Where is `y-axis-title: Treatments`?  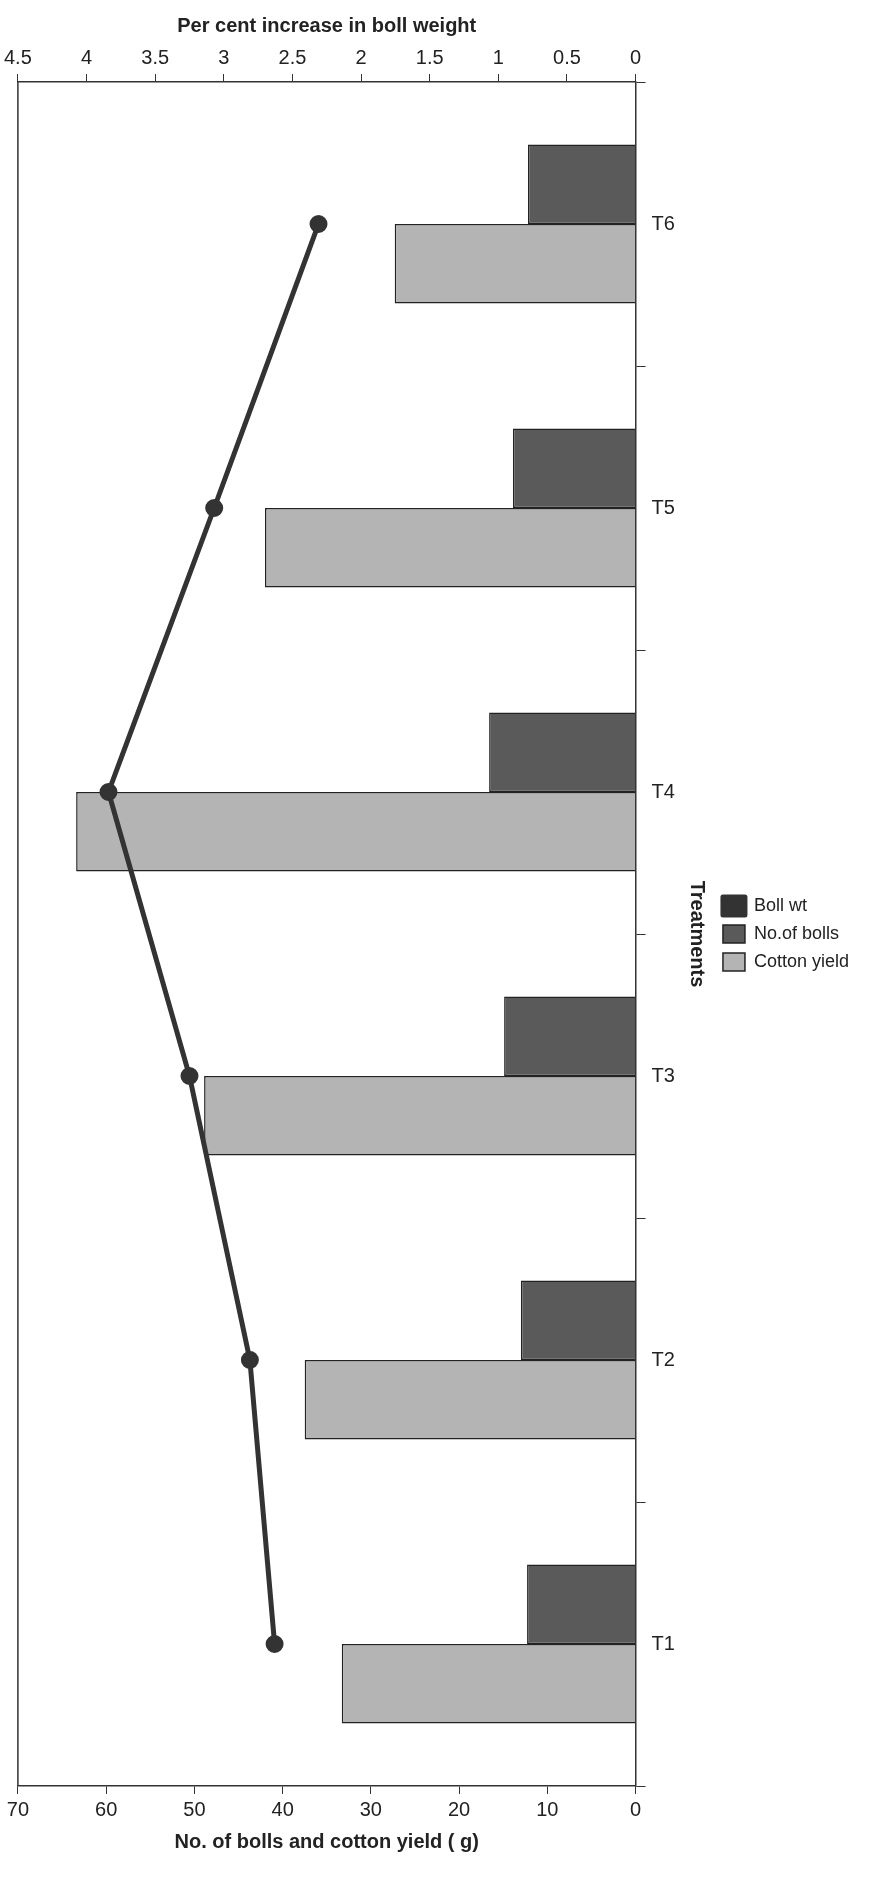
y-axis-title: Treatments is located at coordinates (698, 934).